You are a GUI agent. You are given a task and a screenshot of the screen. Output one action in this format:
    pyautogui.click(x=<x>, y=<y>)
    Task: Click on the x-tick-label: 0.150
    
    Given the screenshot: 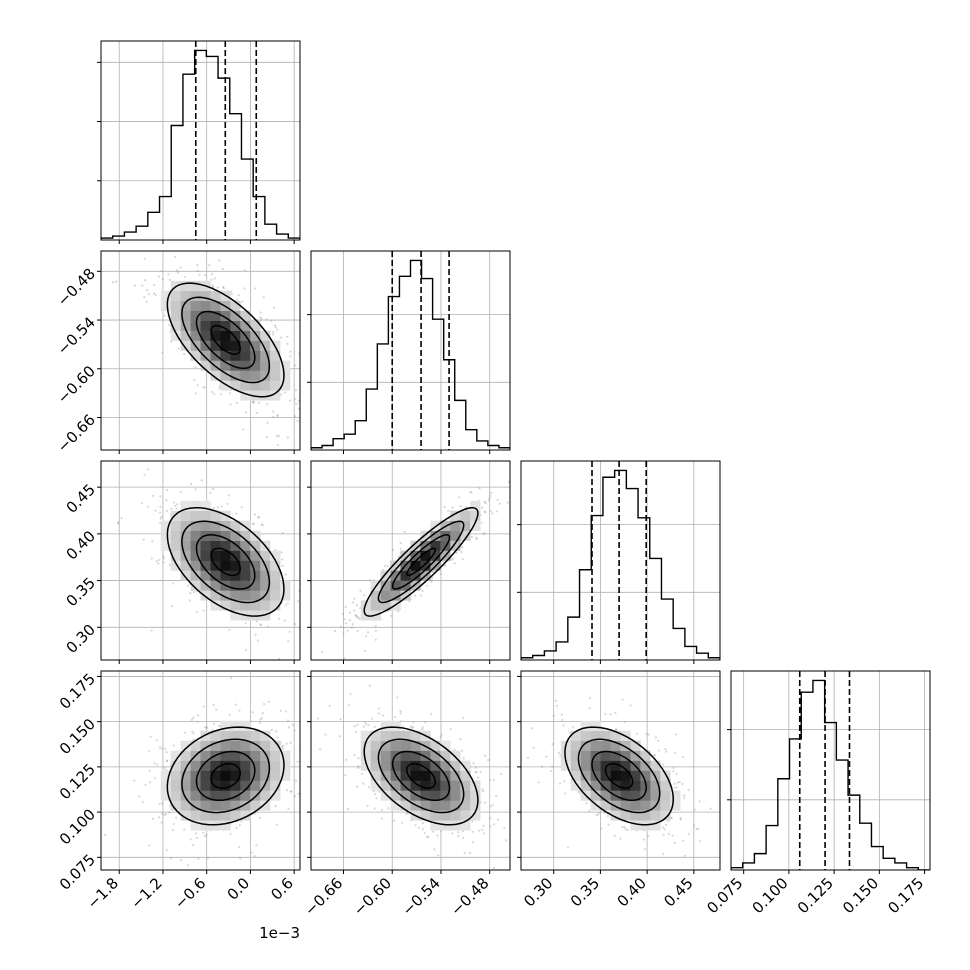 What is the action you would take?
    pyautogui.click(x=860, y=895)
    